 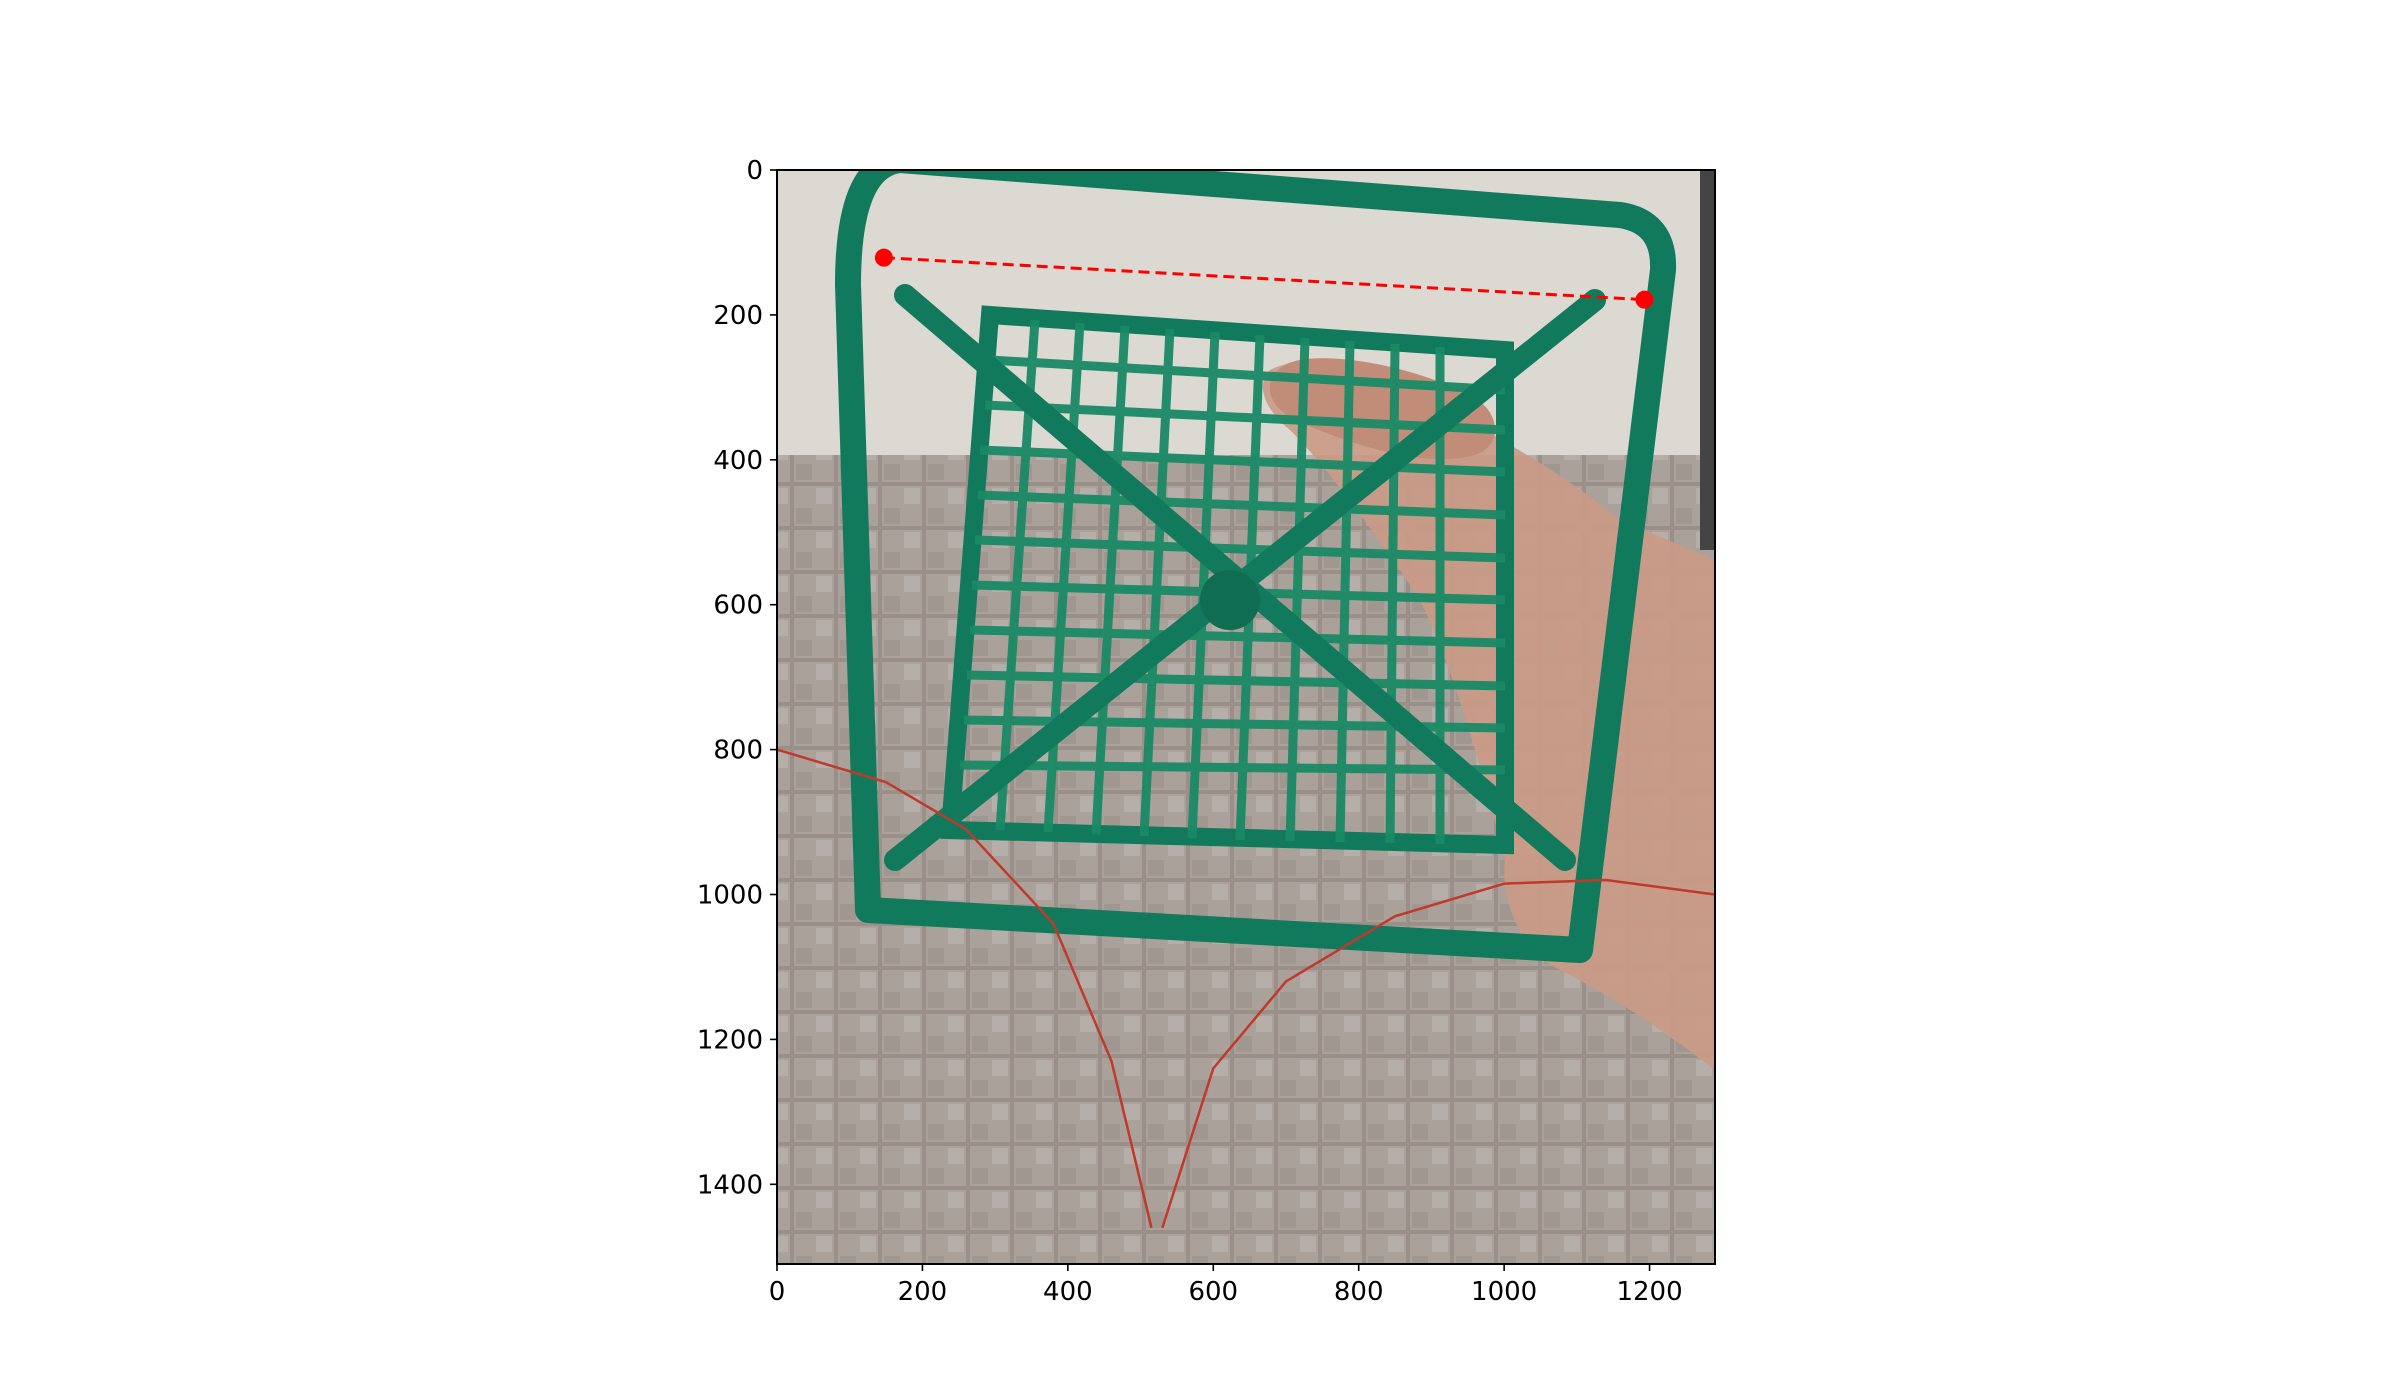 I want to click on basket-mesh, so click(x=1232, y=581).